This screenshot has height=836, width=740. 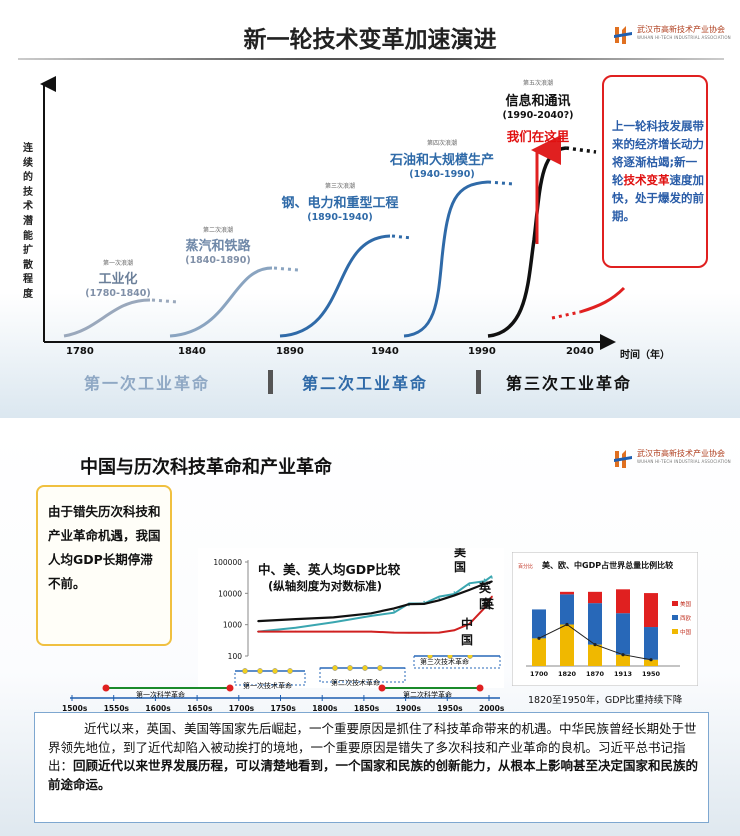 I want to click on gdp-y-tick-10000: 10000, so click(x=230, y=593).